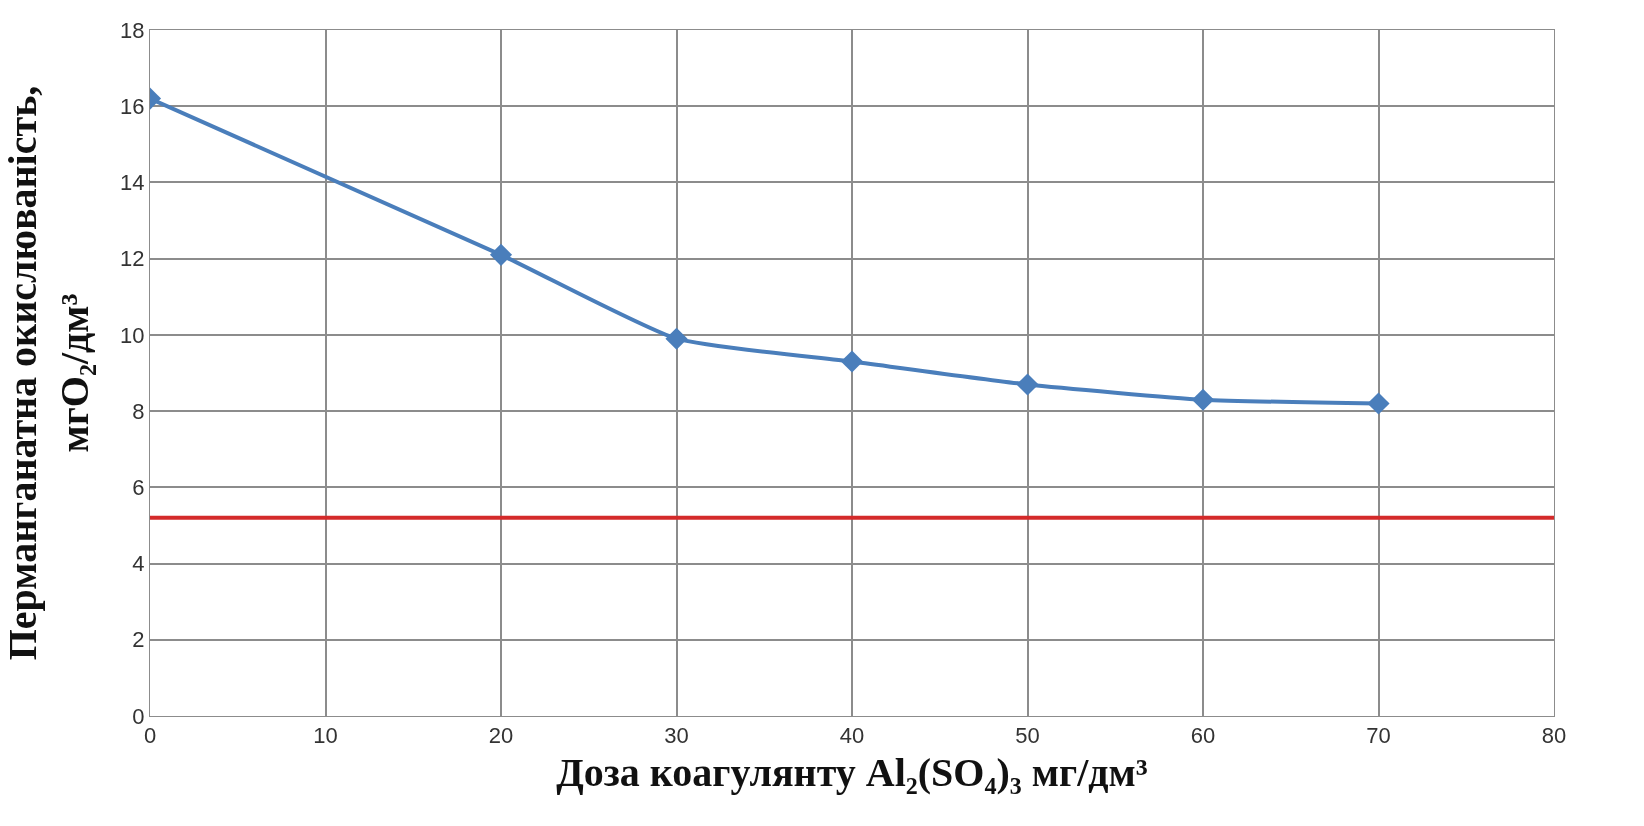 Image resolution: width=1644 pixels, height=826 pixels. What do you see at coordinates (852, 772) in the screenshot?
I see `x-axis-title: Доза коагулянту Al₂(SO₄)₃ мг/дм³` at bounding box center [852, 772].